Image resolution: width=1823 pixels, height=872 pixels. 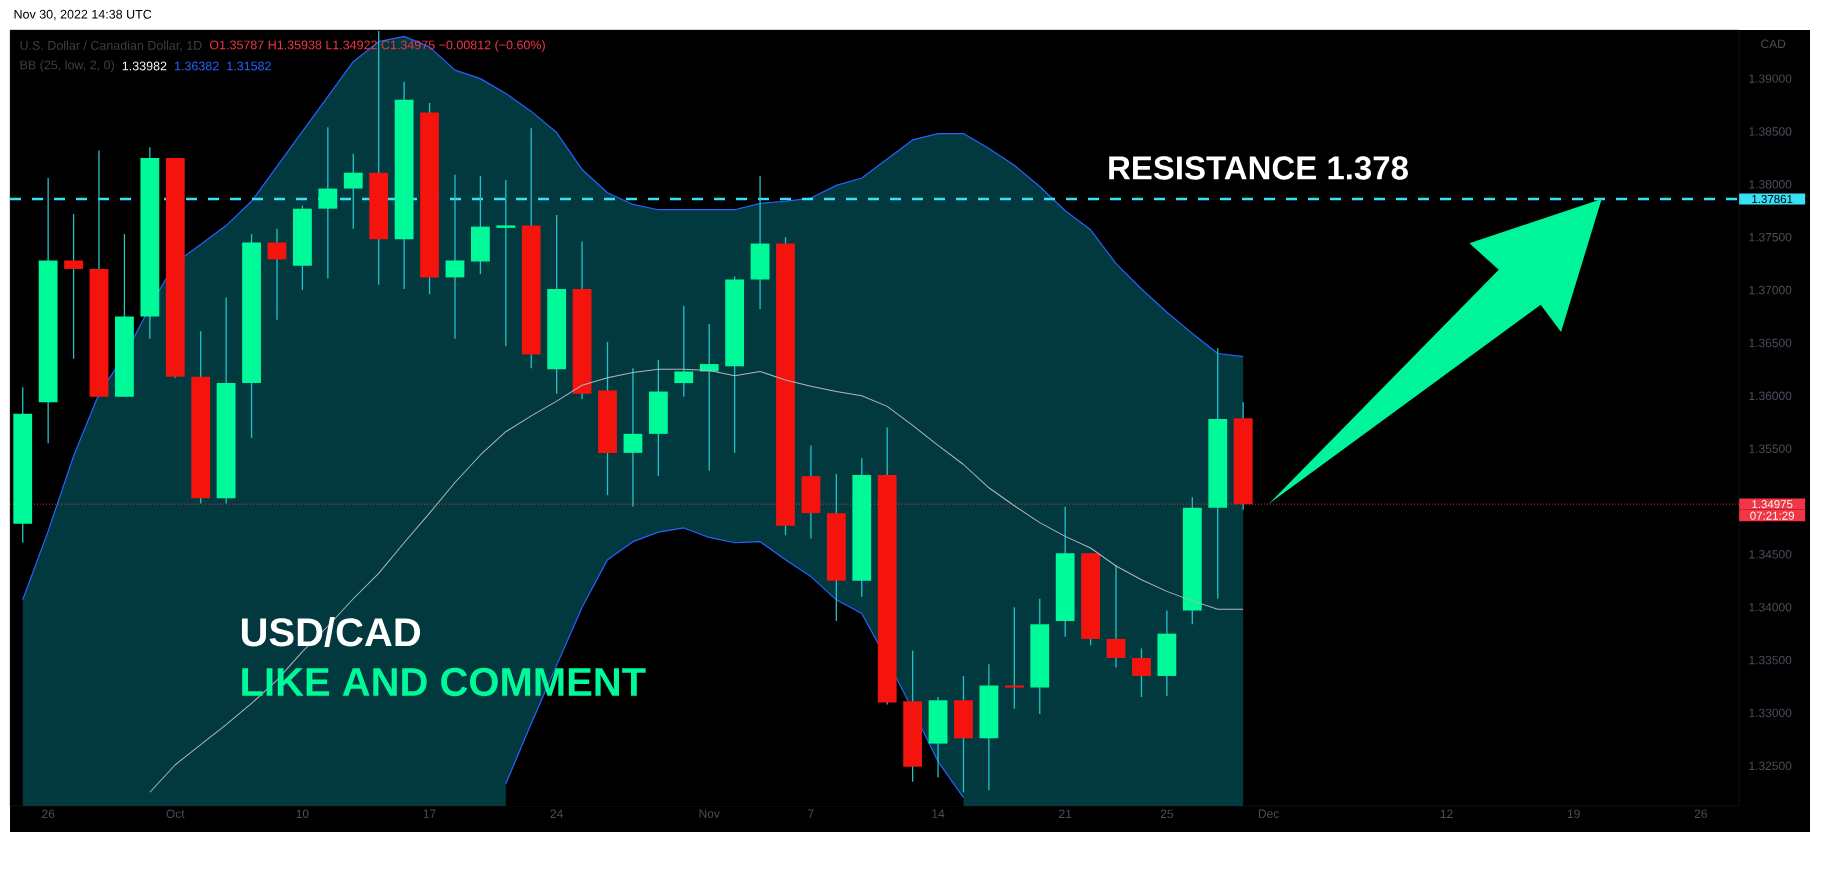 I want to click on annotation: U.S. Dollar / Canadian Dollar, 1D, so click(x=111, y=46).